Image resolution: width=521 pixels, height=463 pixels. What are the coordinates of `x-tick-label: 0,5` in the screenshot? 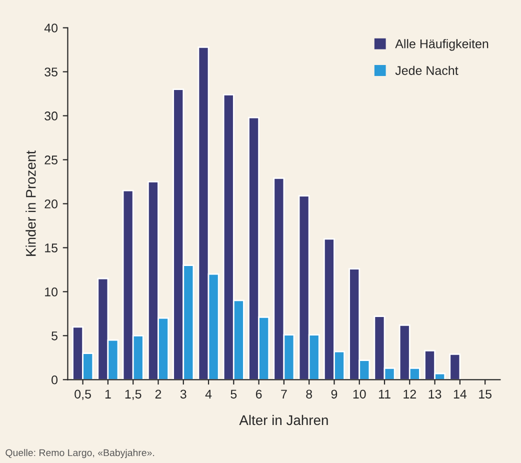 It's located at (82, 395).